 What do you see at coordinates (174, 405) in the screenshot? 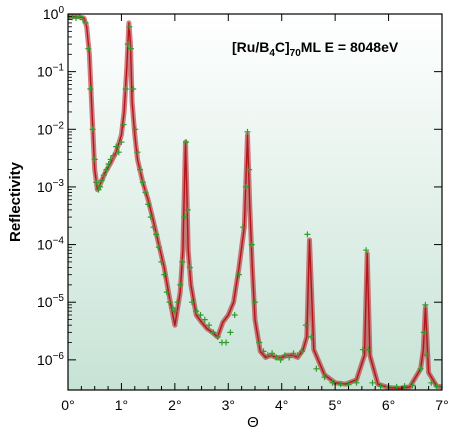
I see `x-tick-label: 2°` at bounding box center [174, 405].